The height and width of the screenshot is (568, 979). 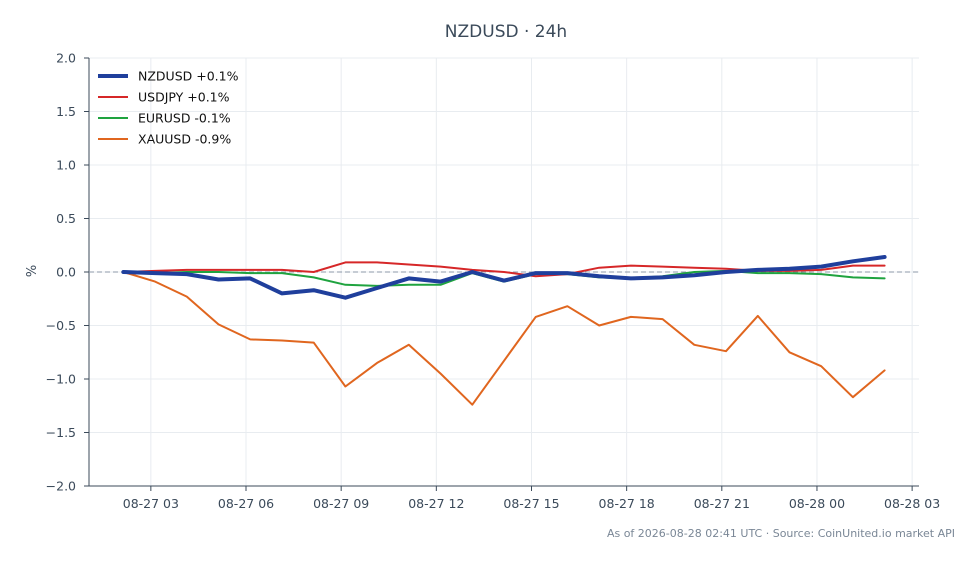 What do you see at coordinates (184, 118) in the screenshot?
I see `legend-label: EURUSD -0.1%` at bounding box center [184, 118].